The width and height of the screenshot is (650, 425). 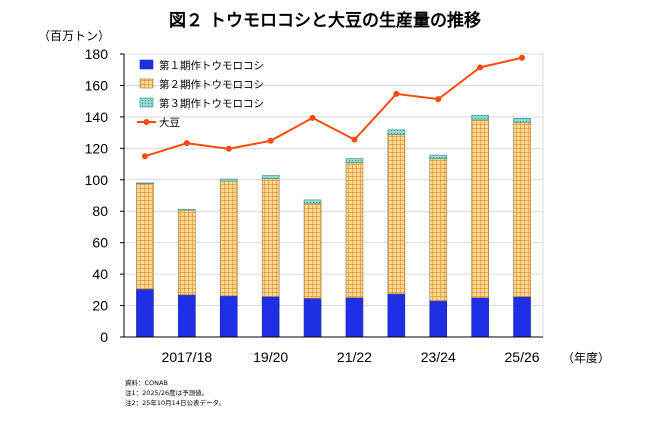 I want to click on legend-marker, so click(x=146, y=122).